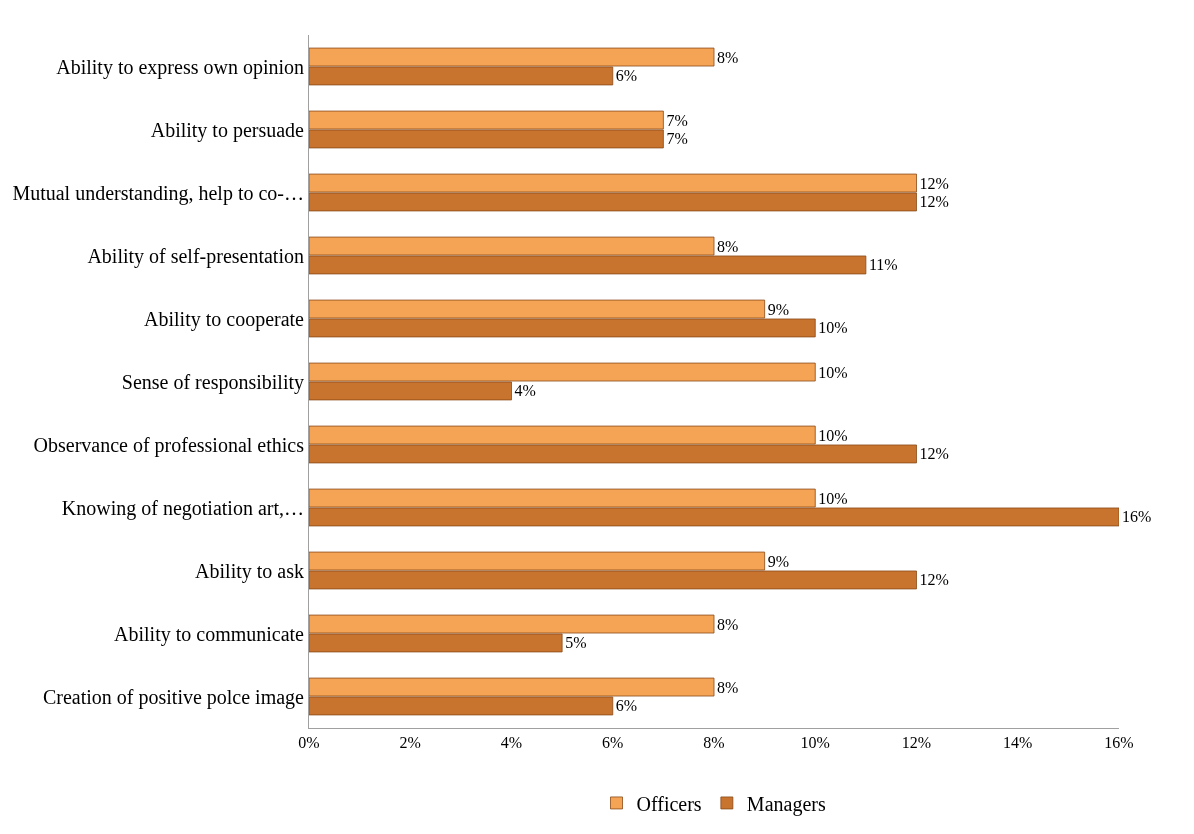 This screenshot has width=1194, height=834. Describe the element at coordinates (576, 643) in the screenshot. I see `data-label: 5%` at that location.